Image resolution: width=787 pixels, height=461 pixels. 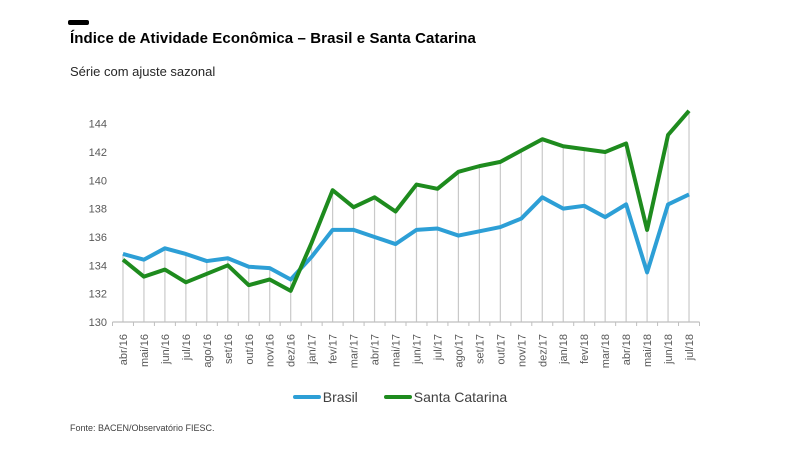 What do you see at coordinates (669, 349) in the screenshot?
I see `x-tick-label: jun/18` at bounding box center [669, 349].